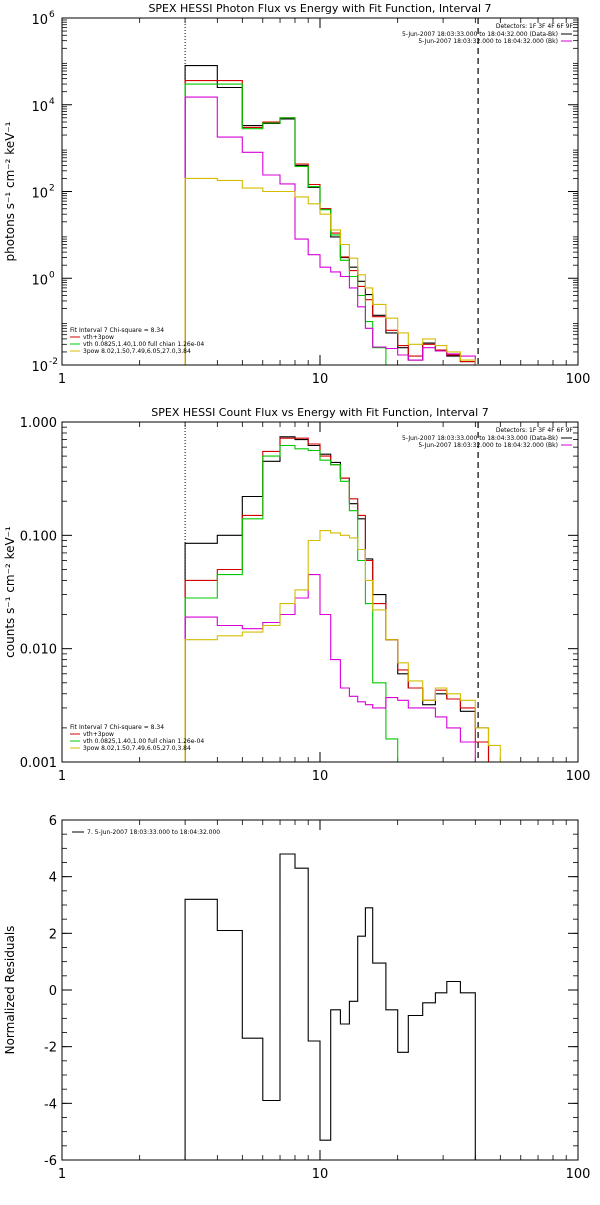  Describe the element at coordinates (10, 191) in the screenshot. I see `y-axis-label: photons s⁻¹ cm⁻² keV⁻¹` at that location.